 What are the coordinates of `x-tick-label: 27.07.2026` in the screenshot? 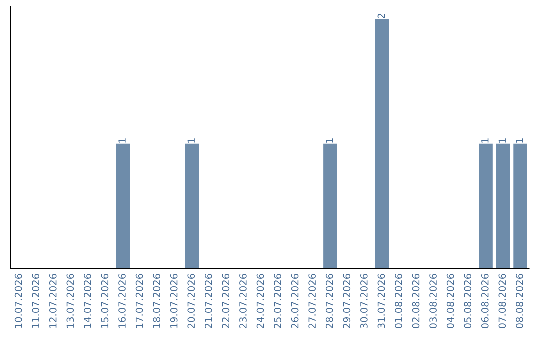 It's located at (312, 301).